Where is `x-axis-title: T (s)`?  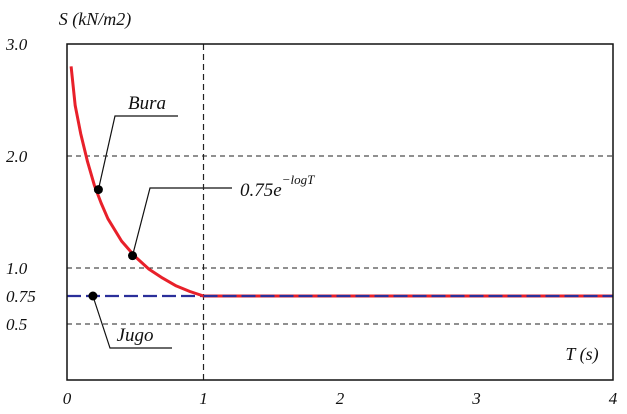 x-axis-title: T (s) is located at coordinates (581, 354).